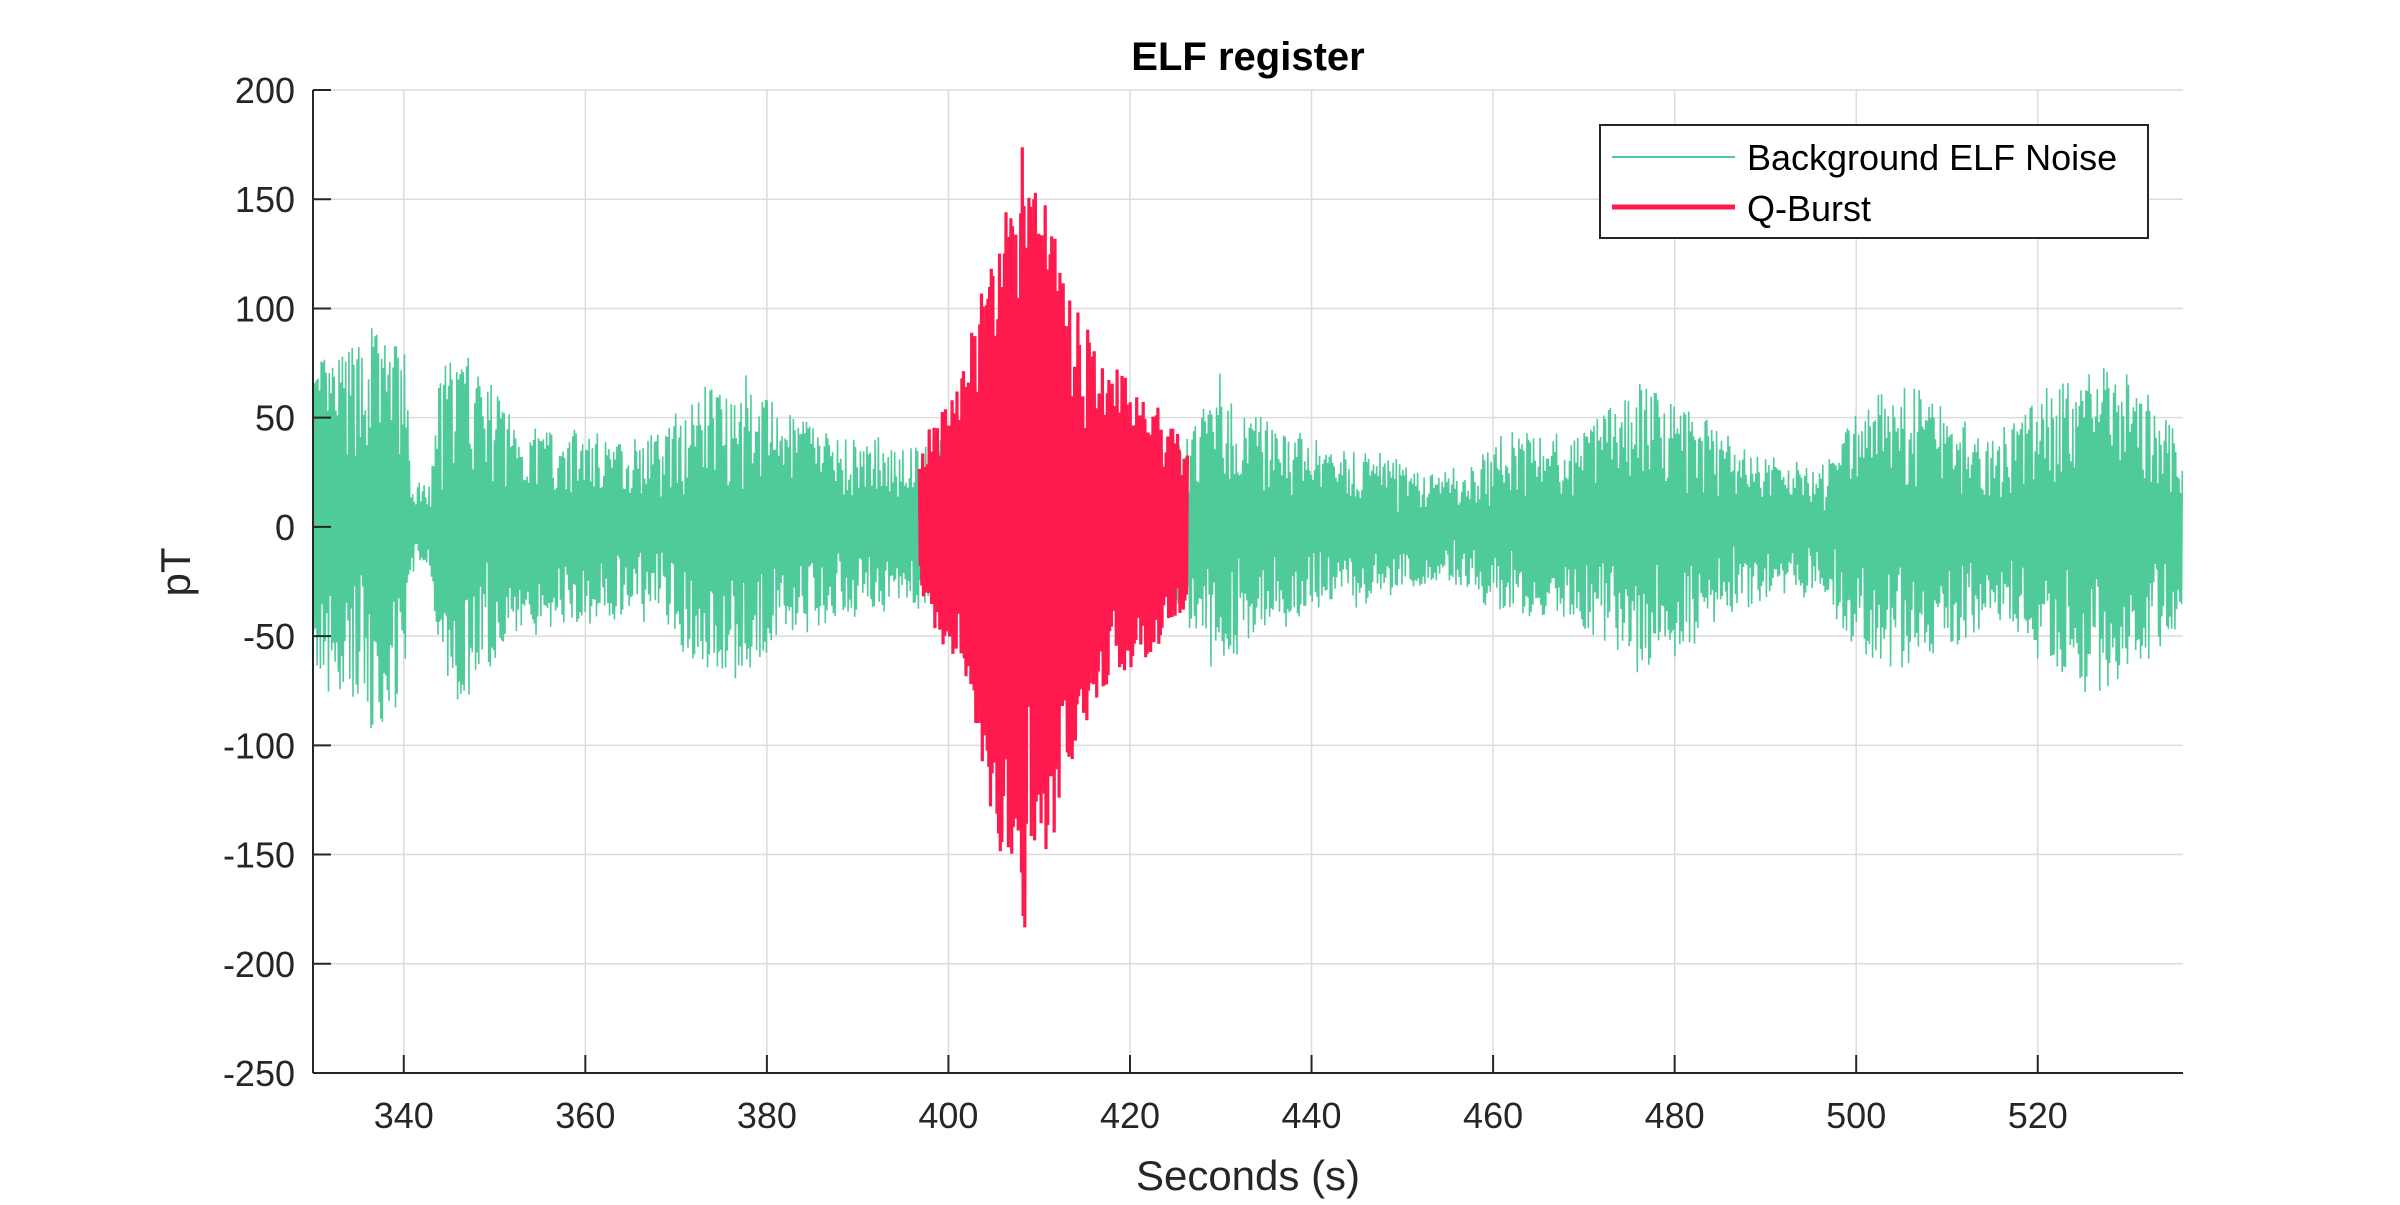  Describe the element at coordinates (1130, 1115) in the screenshot. I see `x-tick-label: 420` at that location.